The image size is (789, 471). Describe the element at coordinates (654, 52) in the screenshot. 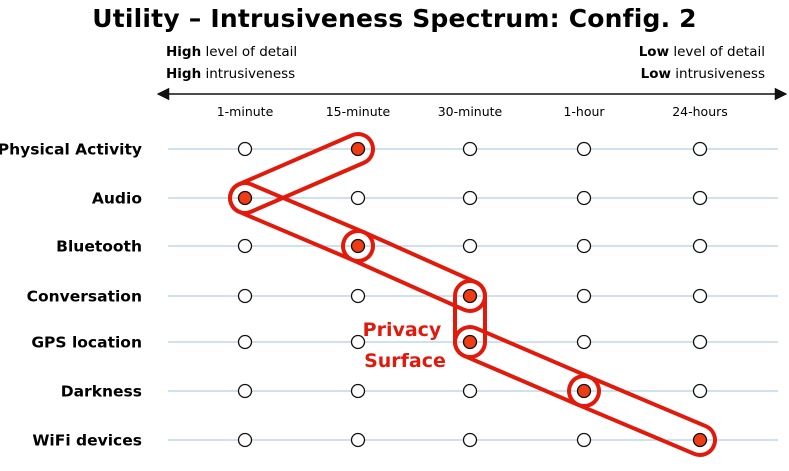

I see `right-header-bold-1: Low` at that location.